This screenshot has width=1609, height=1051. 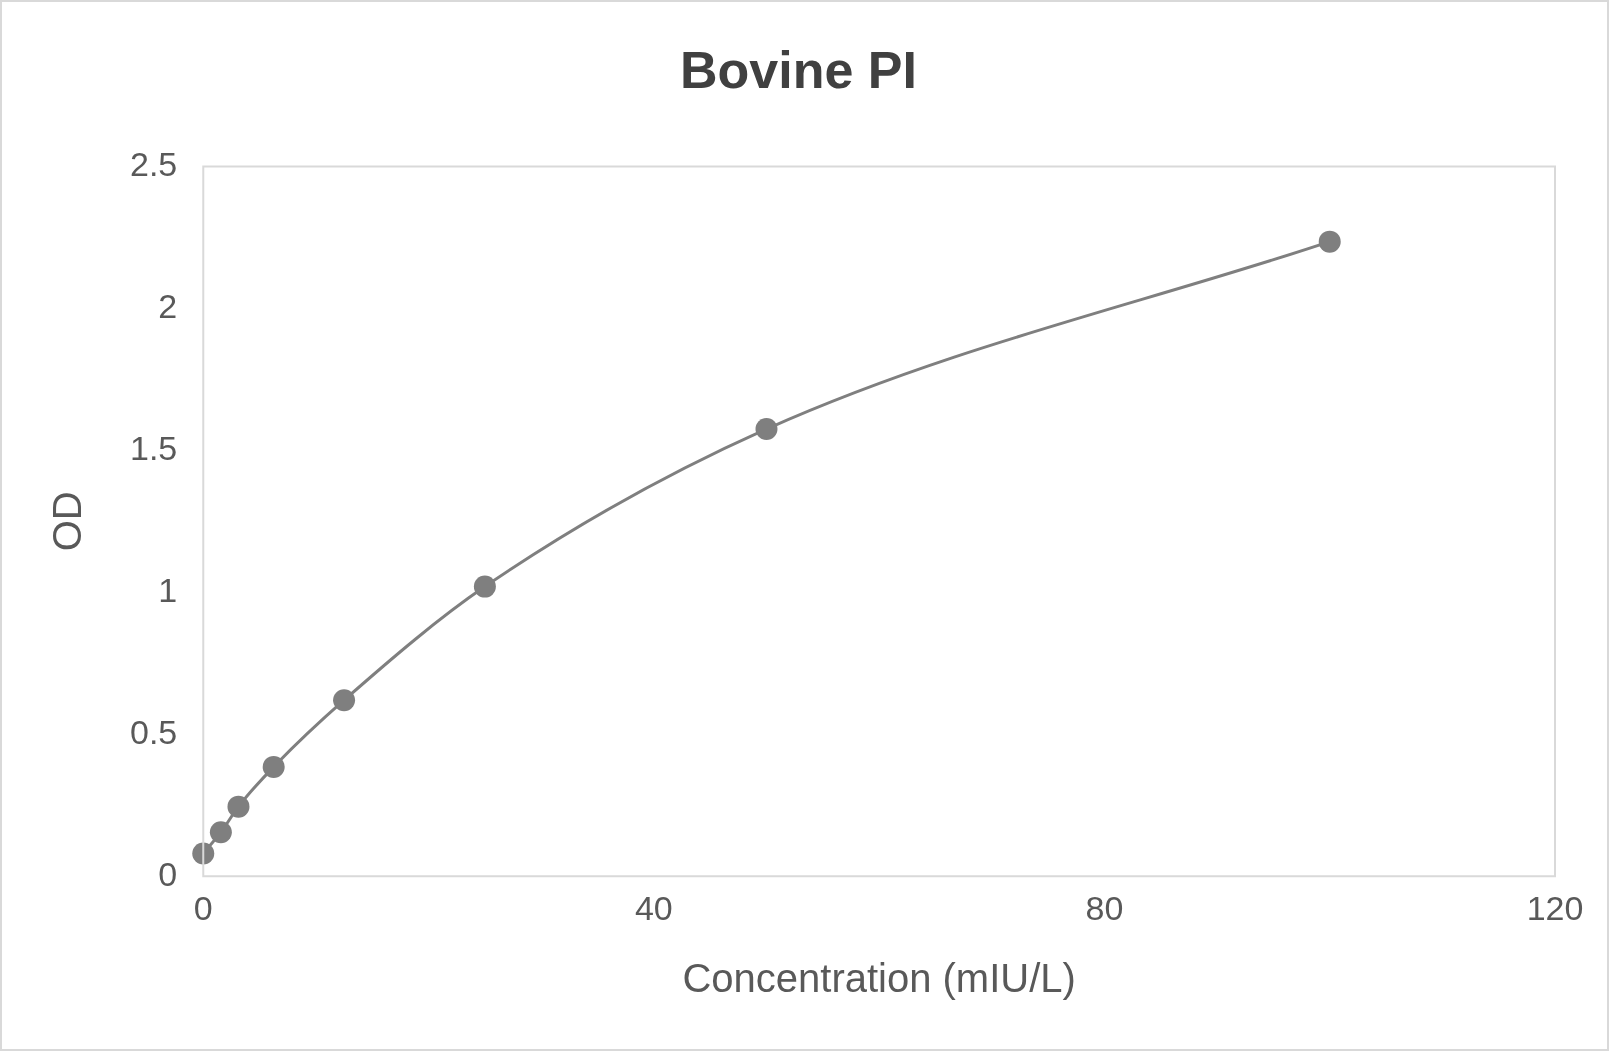 I want to click on x-tick-label: 120, so click(x=1555, y=907).